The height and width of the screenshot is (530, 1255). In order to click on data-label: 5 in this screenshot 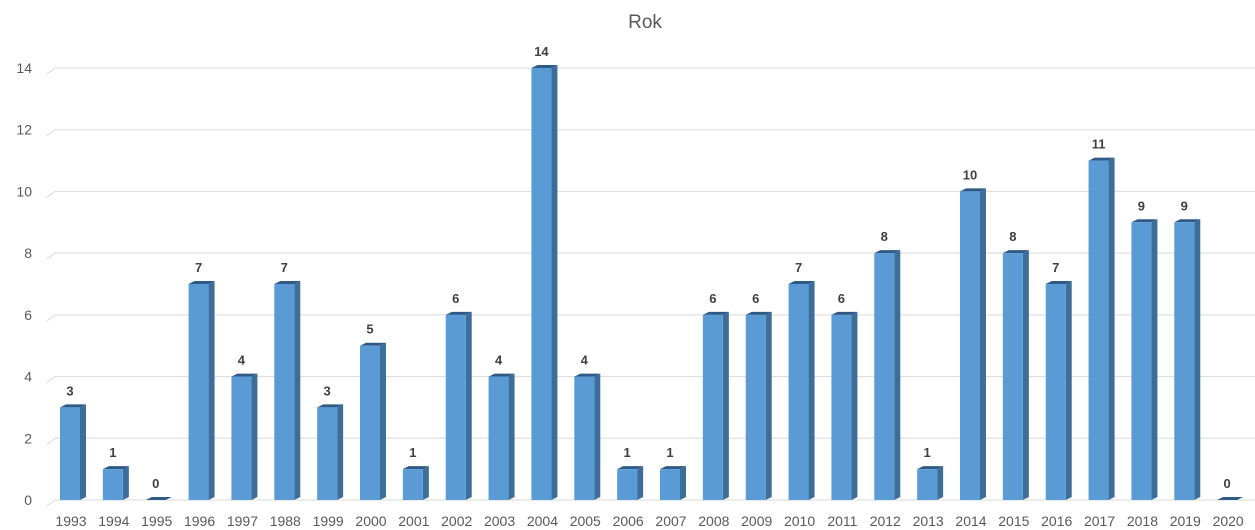, I will do `click(369, 329)`.